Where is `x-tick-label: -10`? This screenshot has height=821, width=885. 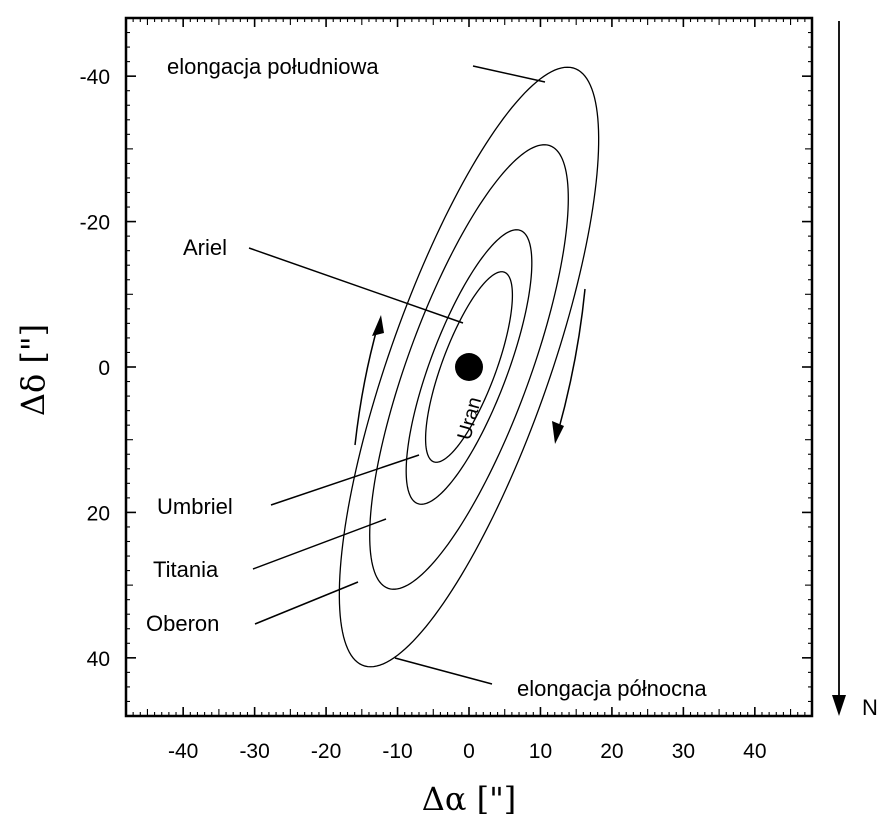 x-tick-label: -10 is located at coordinates (397, 751).